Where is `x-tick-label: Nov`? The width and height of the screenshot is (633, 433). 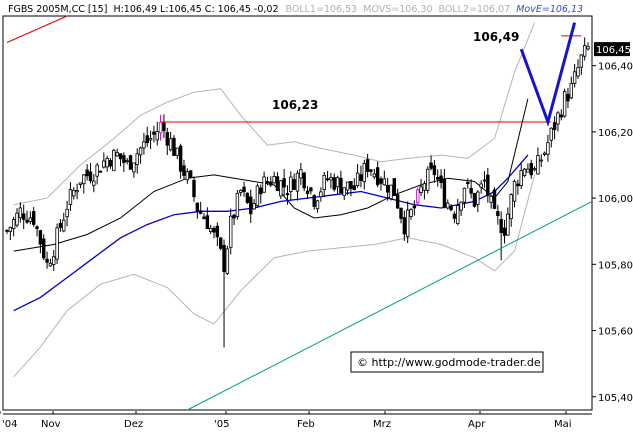
x-tick-label: Nov is located at coordinates (51, 424).